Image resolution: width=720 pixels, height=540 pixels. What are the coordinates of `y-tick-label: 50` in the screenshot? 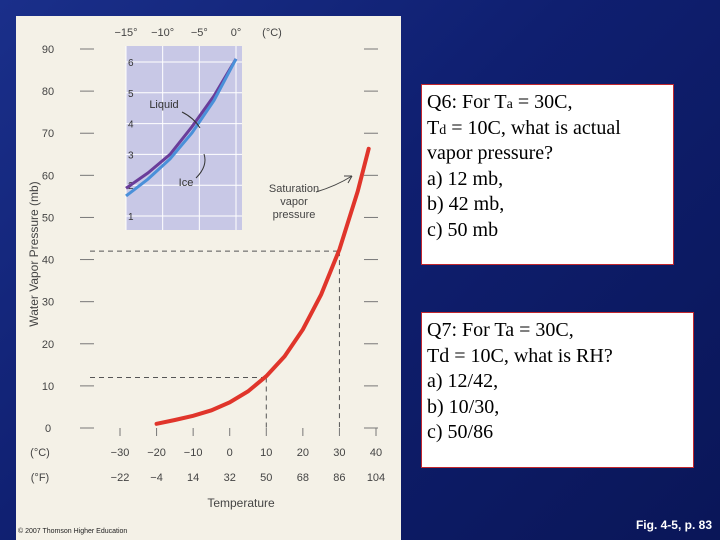 It's located at (48, 218).